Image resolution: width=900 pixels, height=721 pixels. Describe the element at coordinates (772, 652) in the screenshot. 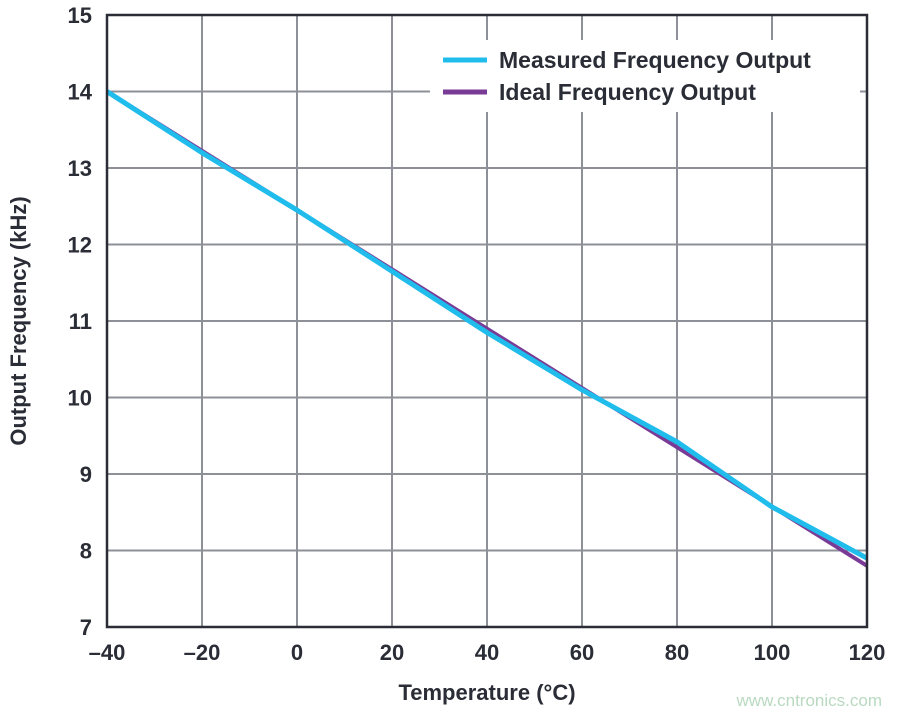

I see `x-tick-label: 100` at that location.